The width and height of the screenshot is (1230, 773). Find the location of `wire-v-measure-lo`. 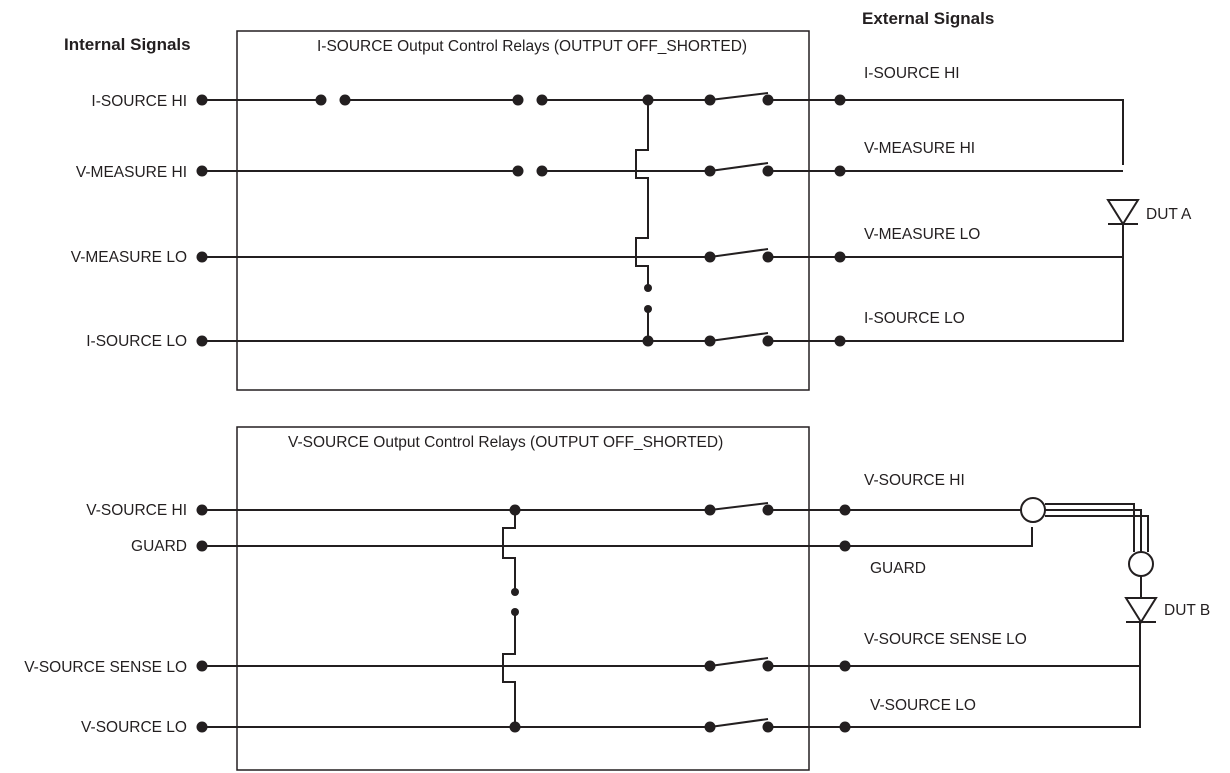

wire-v-measure-lo is located at coordinates (662, 253).